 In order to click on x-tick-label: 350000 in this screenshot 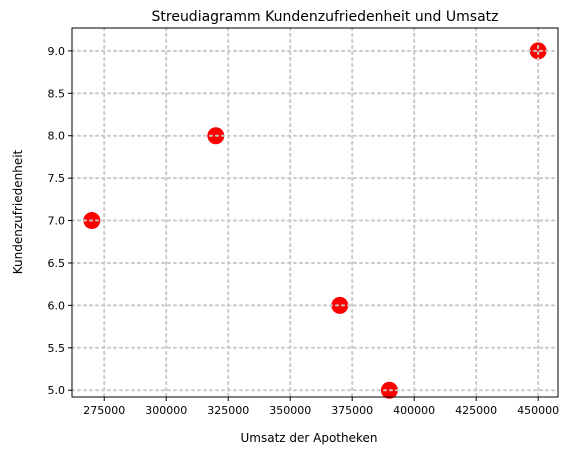, I will do `click(290, 410)`.